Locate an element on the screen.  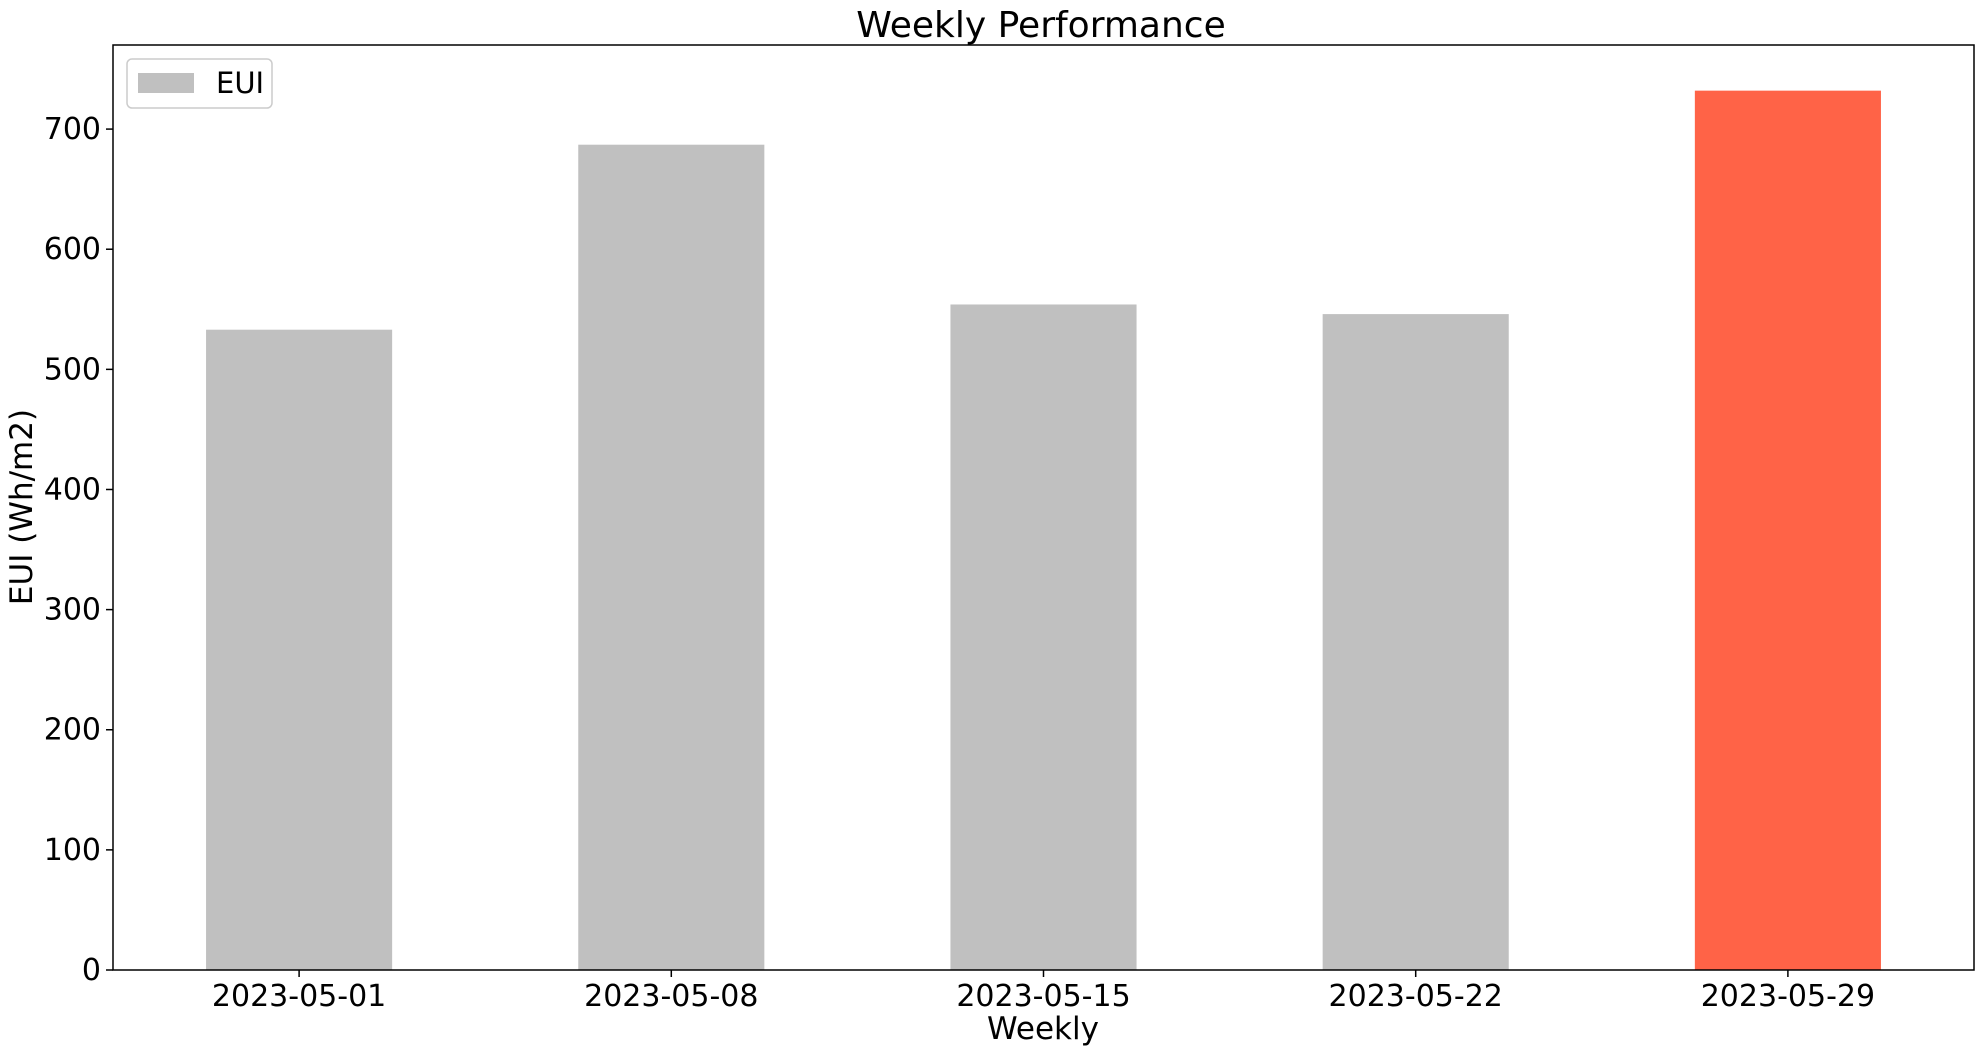
legend-frame is located at coordinates (199, 83).